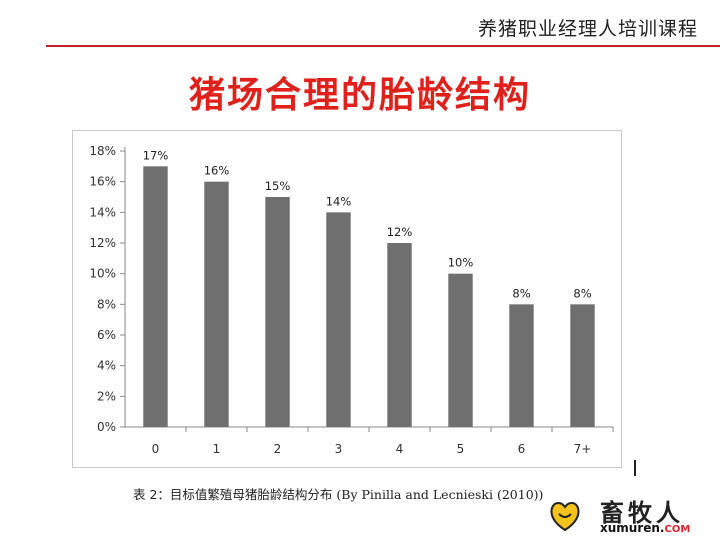  I want to click on logo-url-domain: xumuren., so click(632, 528).